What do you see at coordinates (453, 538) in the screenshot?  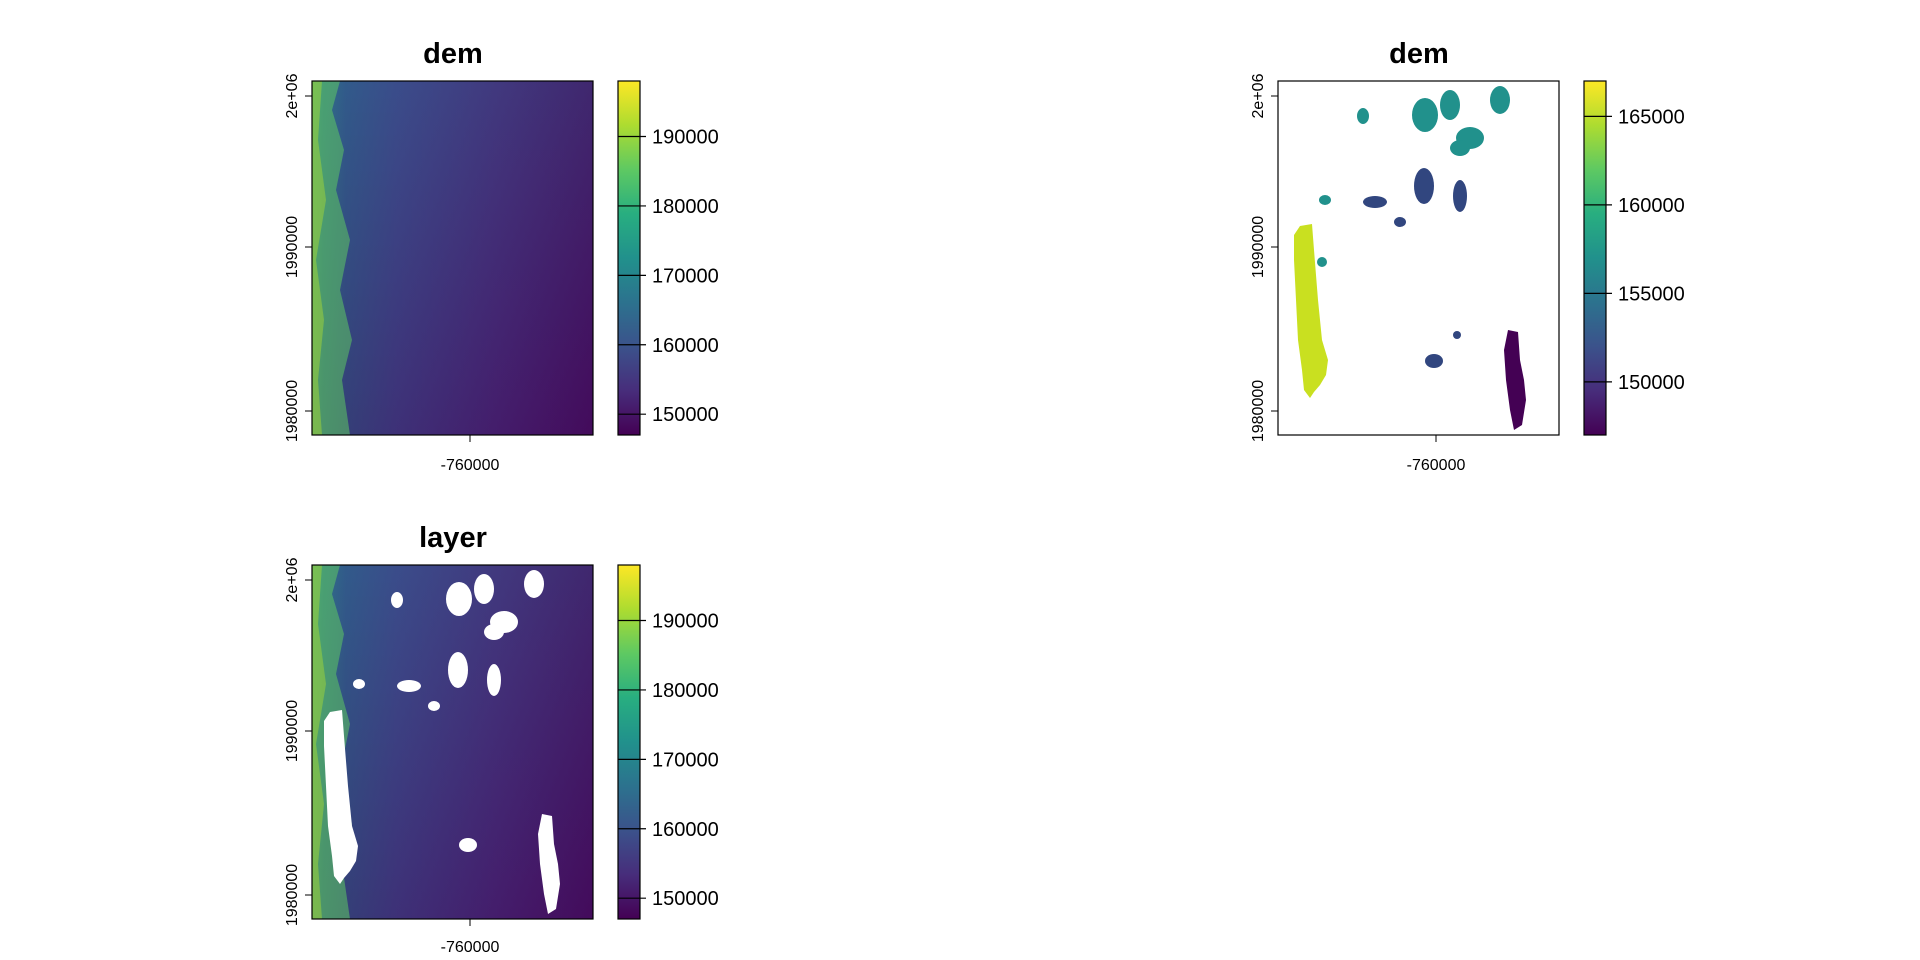 I see `panel-title: layer` at bounding box center [453, 538].